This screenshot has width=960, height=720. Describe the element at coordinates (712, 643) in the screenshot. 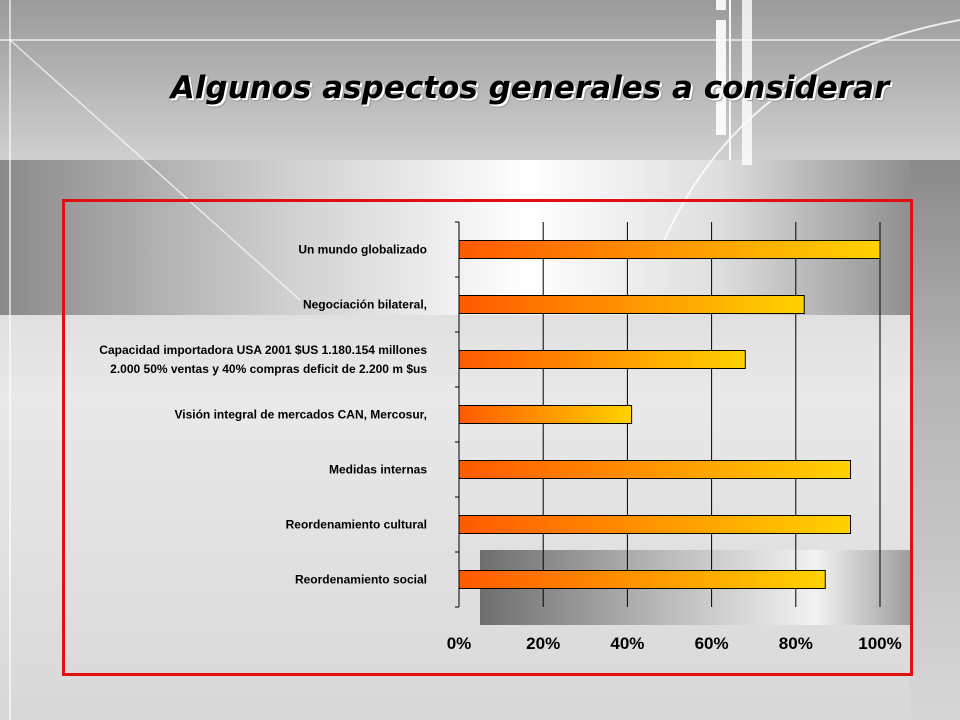

I see `x-tick-label: 60%` at that location.